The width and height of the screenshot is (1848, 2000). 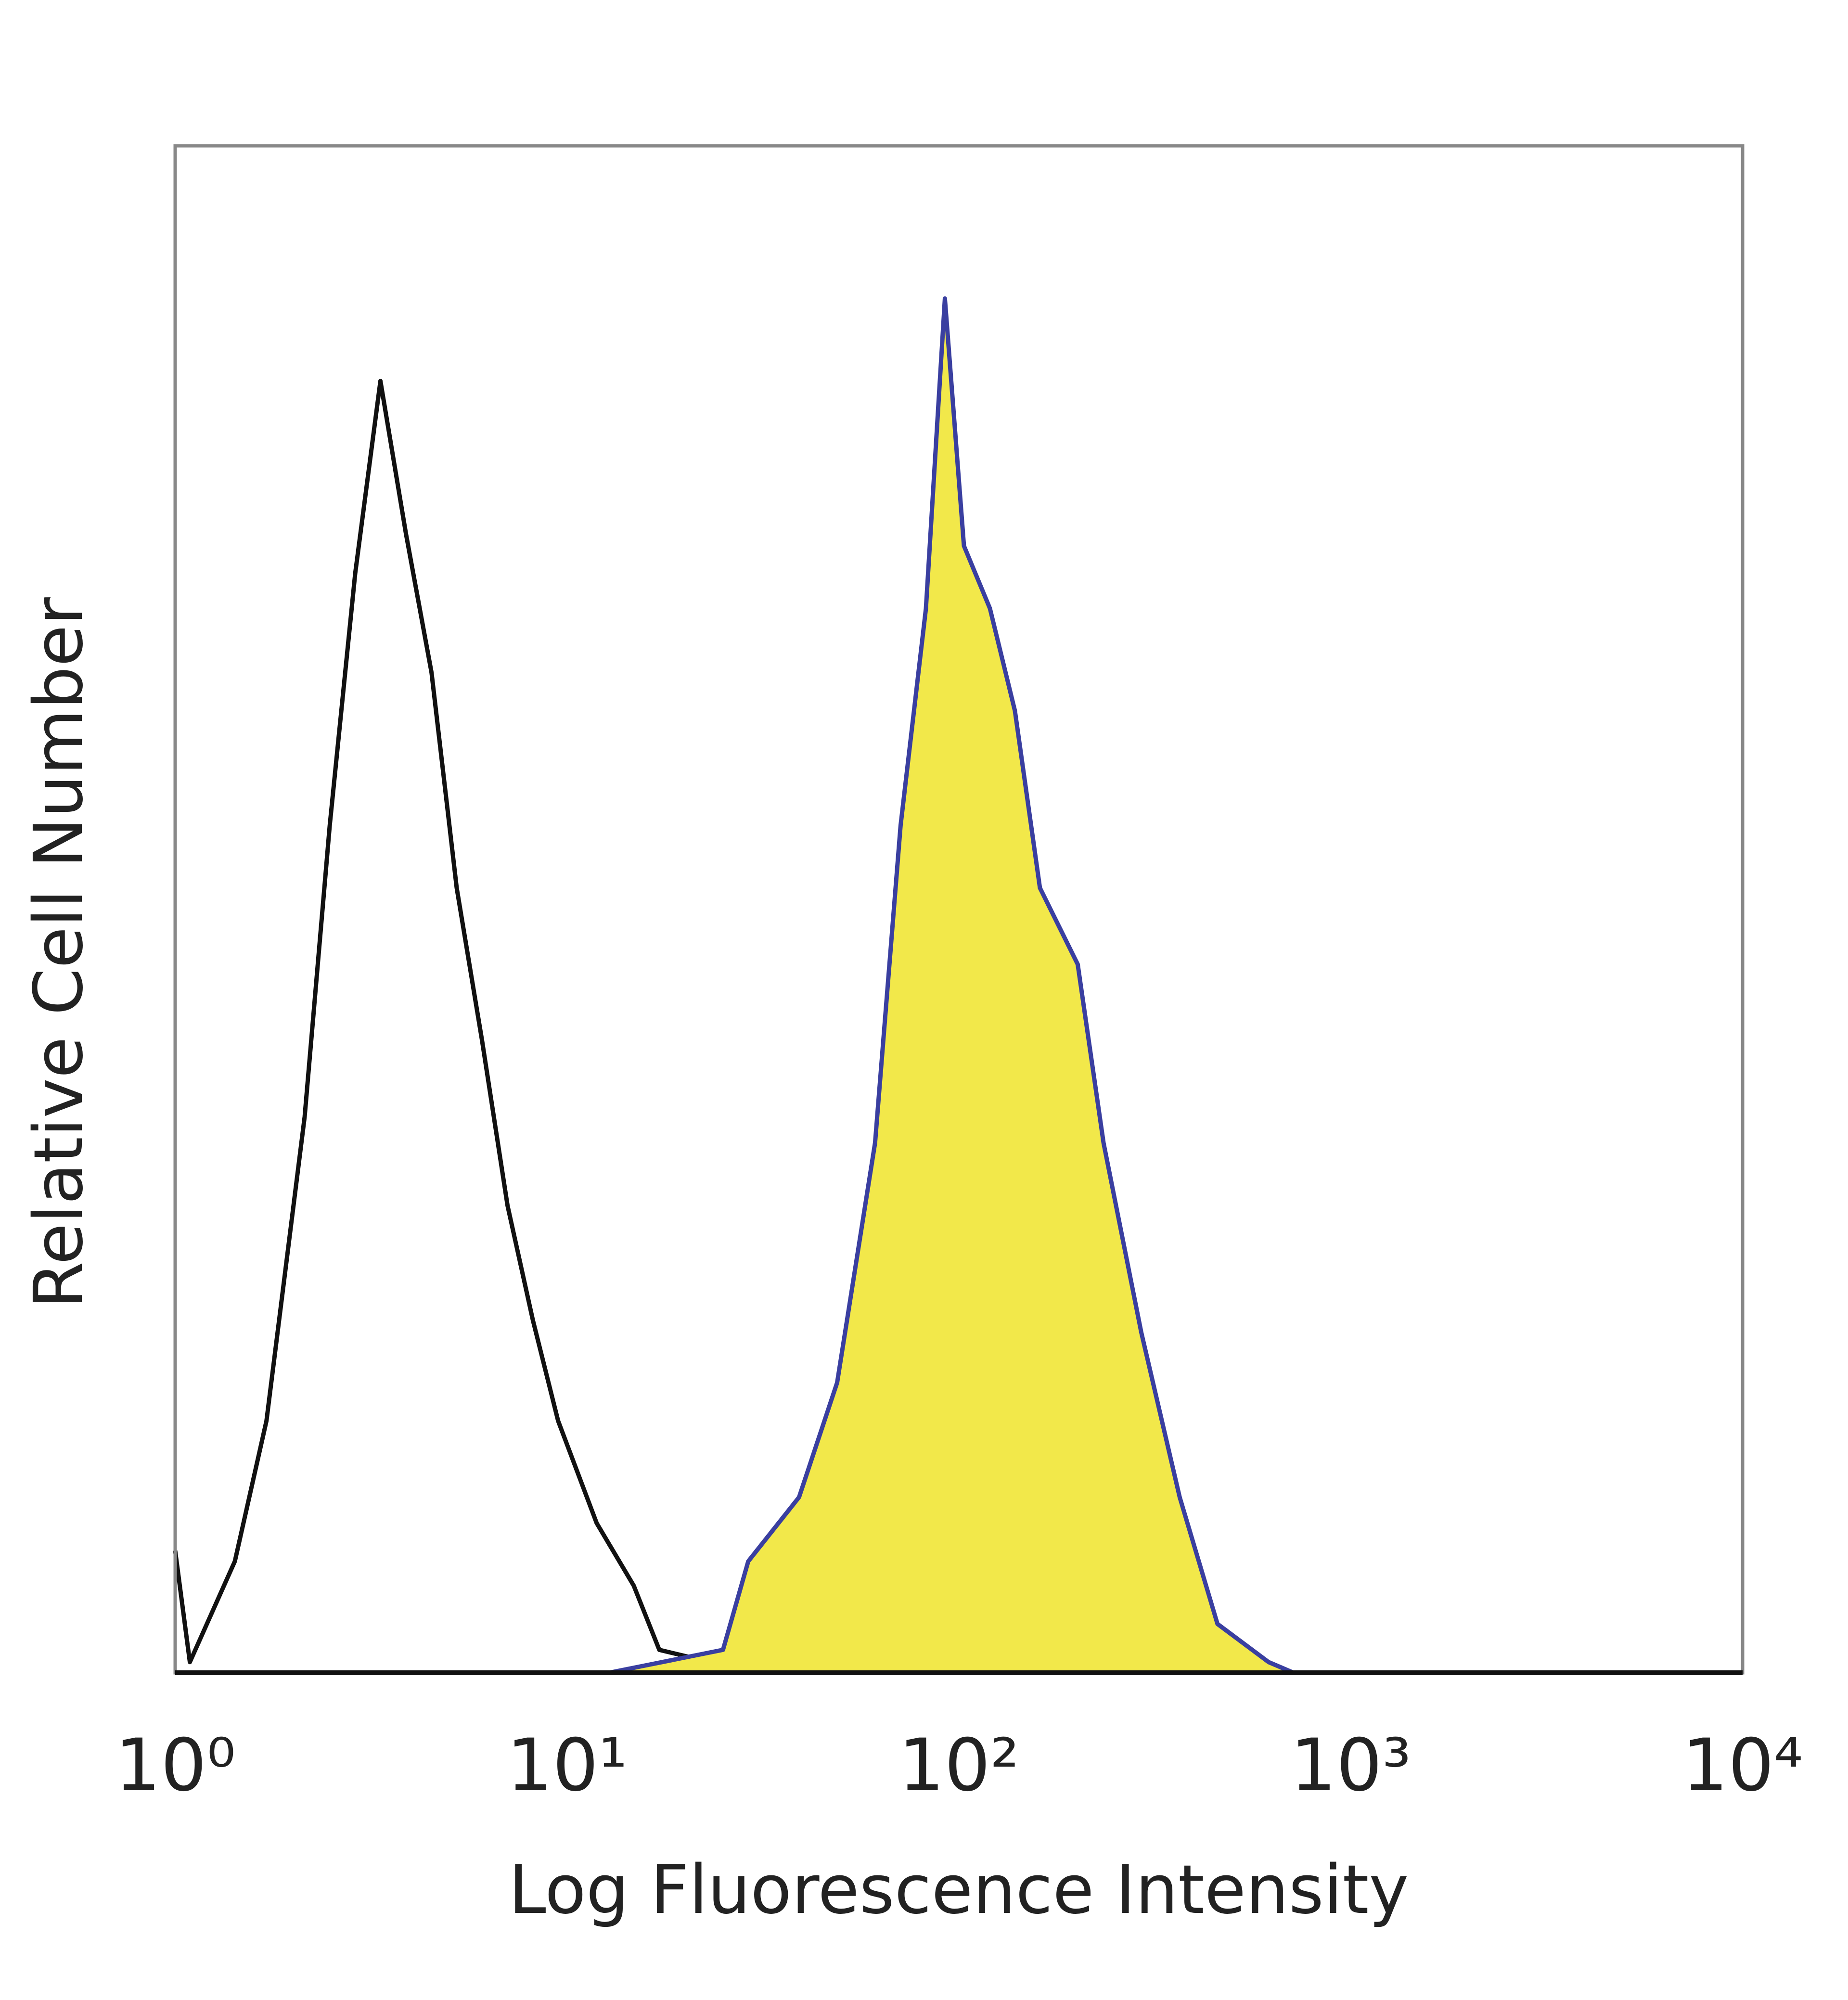 I want to click on x-tick-label: 10⁰, so click(x=175, y=1766).